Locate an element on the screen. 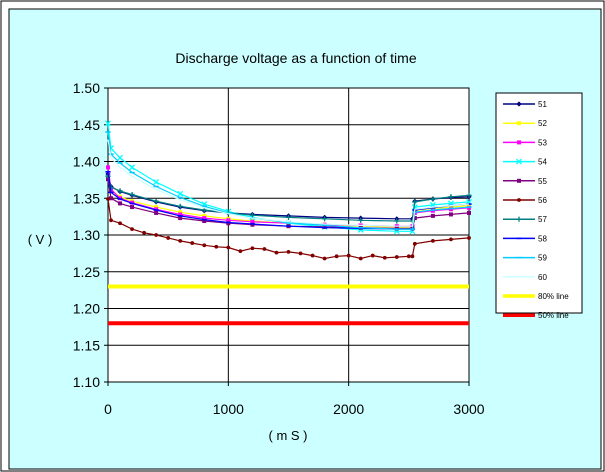 This screenshot has height=472, width=605. legend-entry: 50% line is located at coordinates (536, 315).